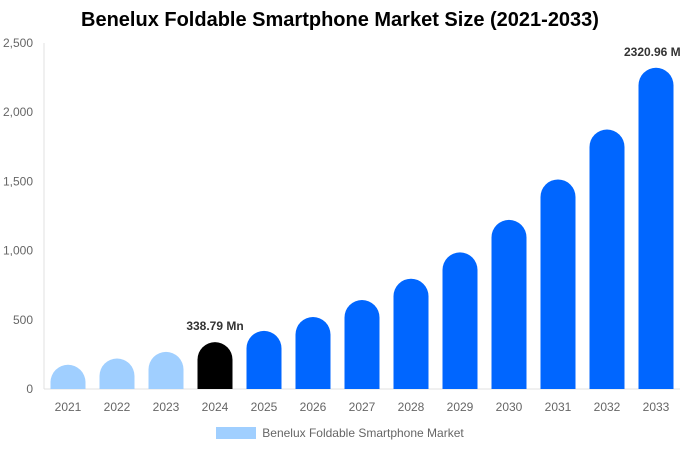 The width and height of the screenshot is (680, 450). Describe the element at coordinates (509, 304) in the screenshot. I see `bar-2030` at that location.